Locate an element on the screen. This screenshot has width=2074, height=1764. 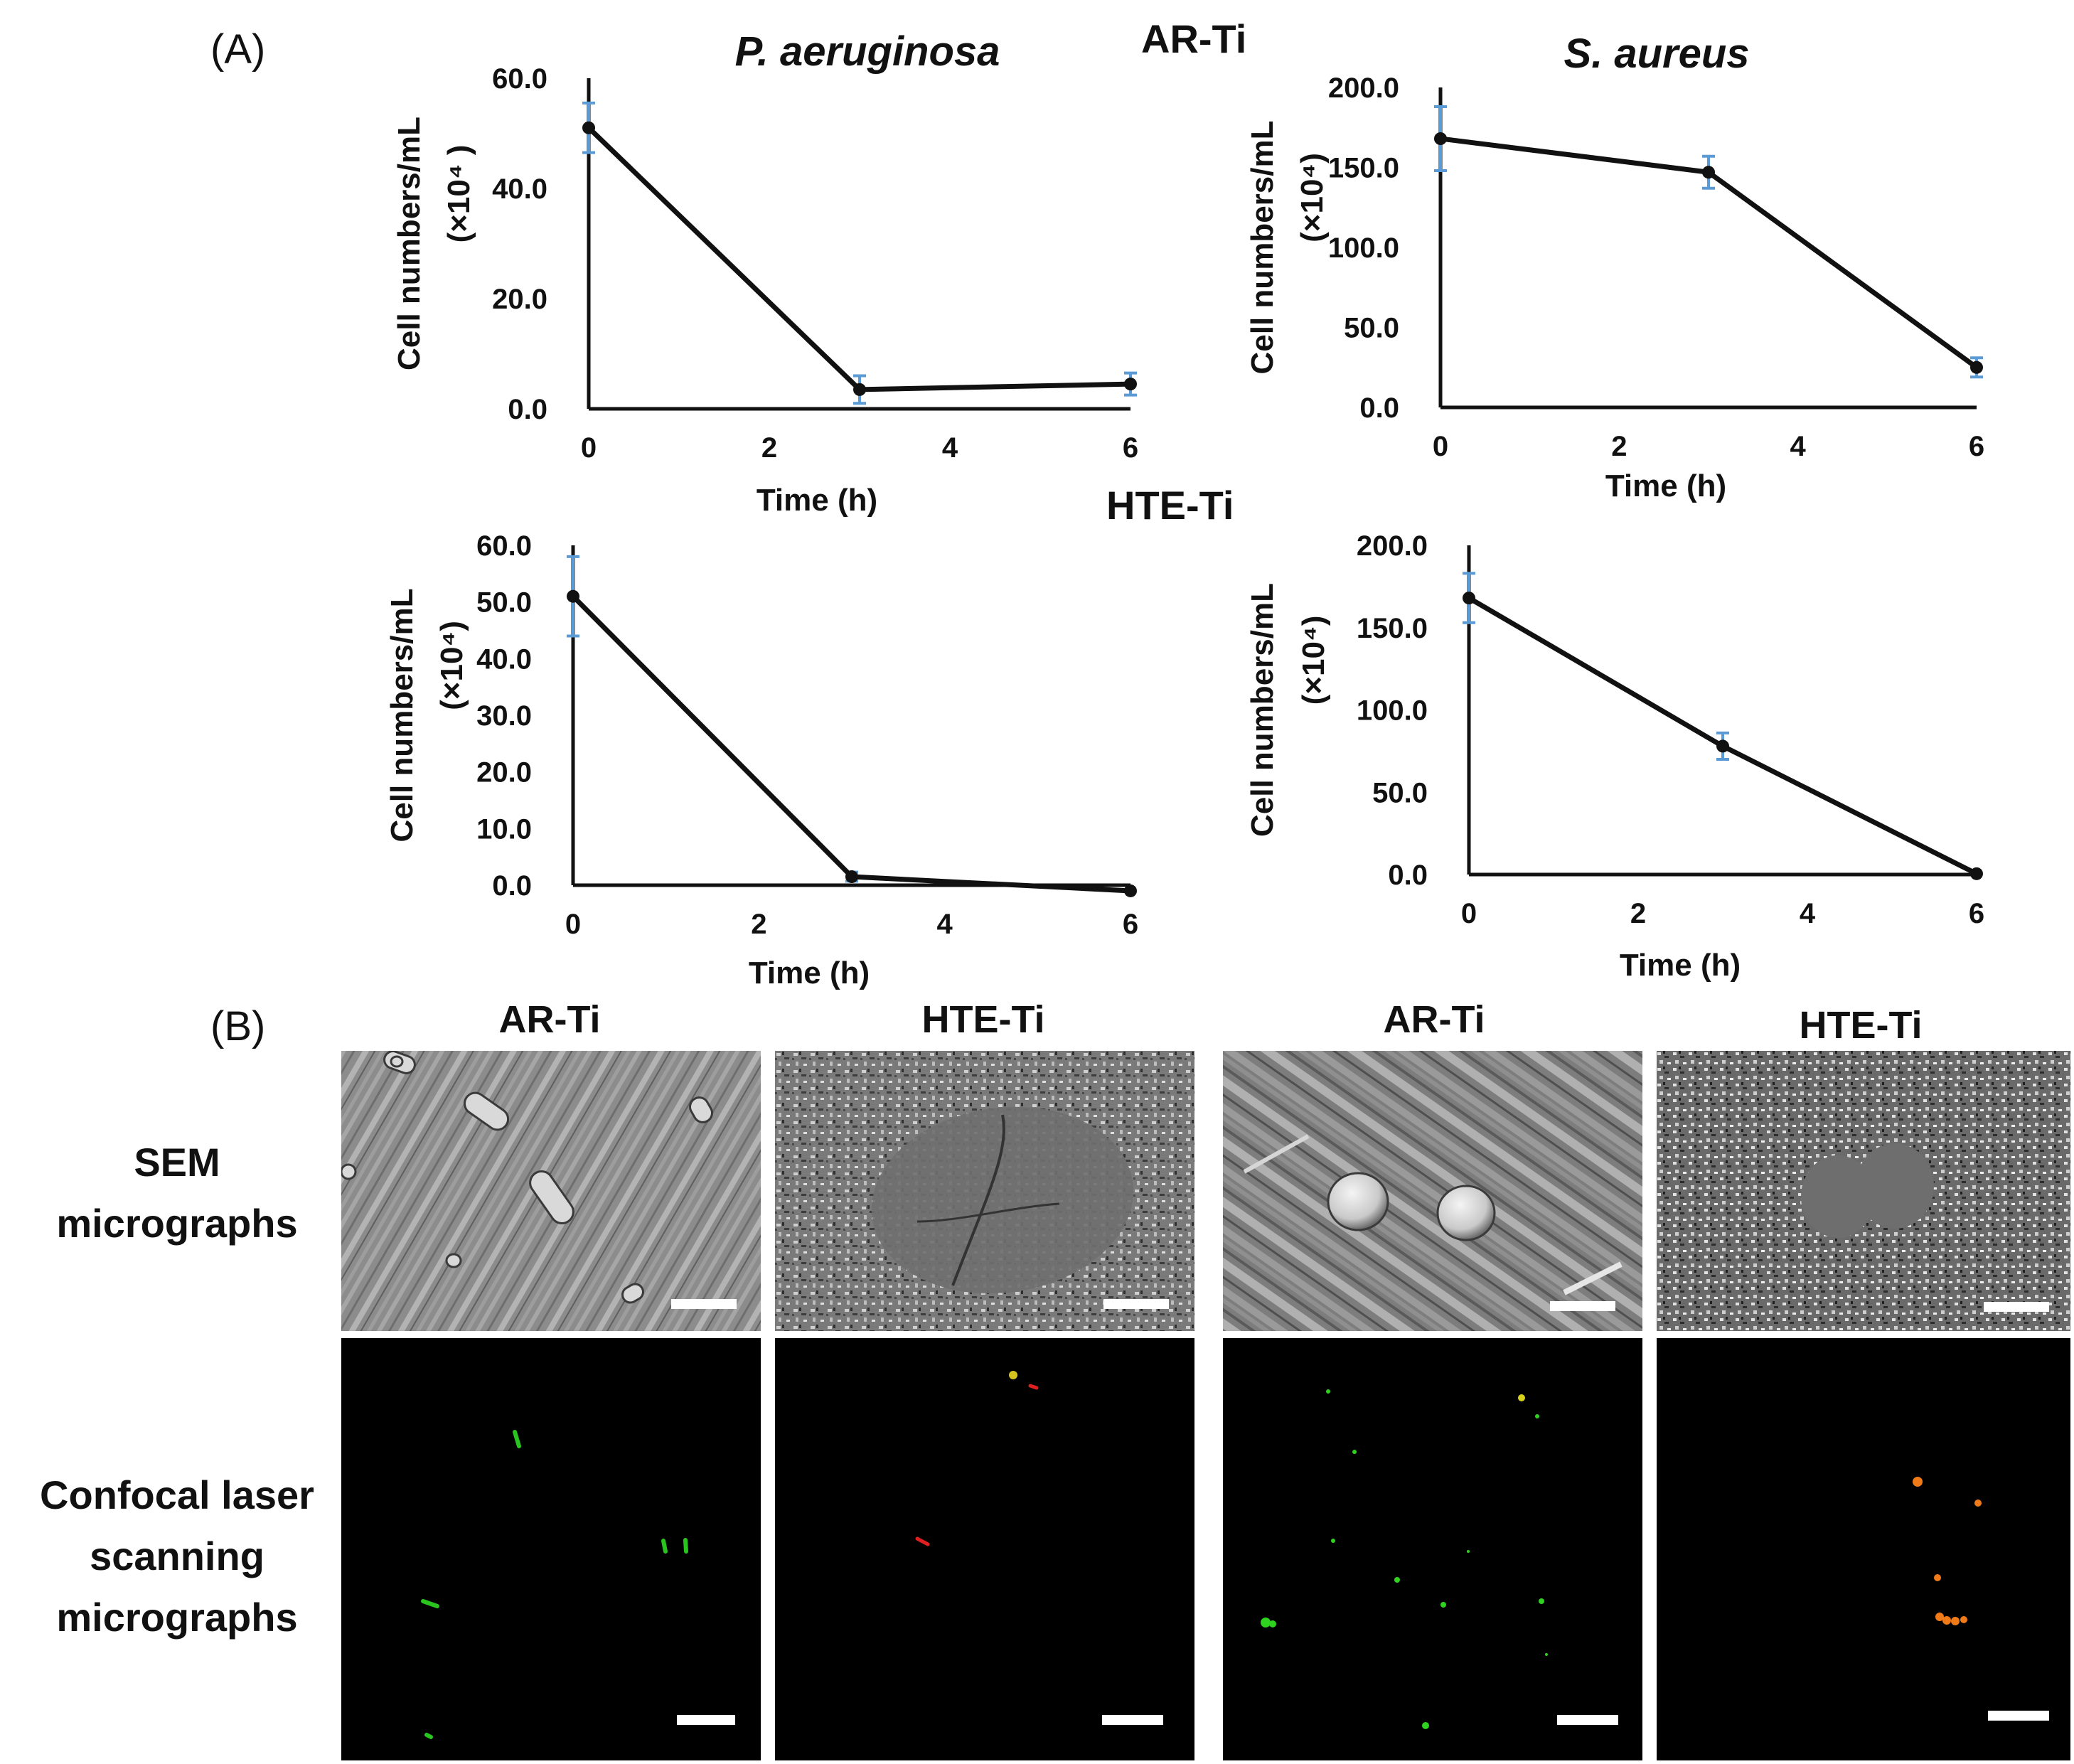
row-label-confocal-line-2: scanning is located at coordinates (177, 1556).